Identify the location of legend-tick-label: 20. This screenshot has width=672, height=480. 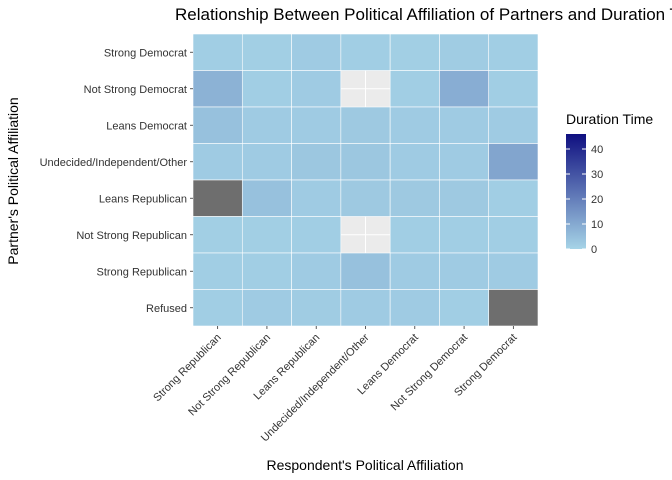
(597, 200).